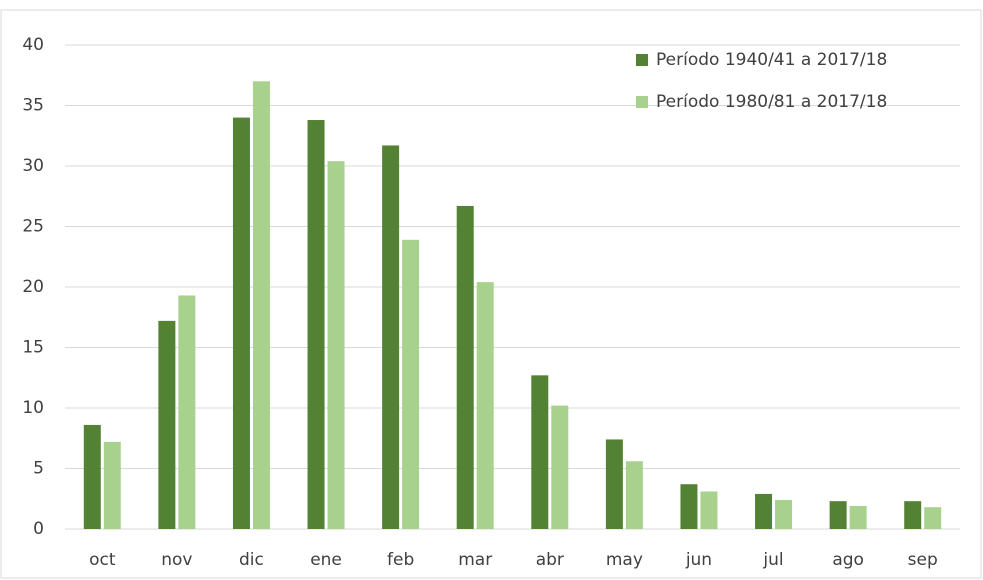 The width and height of the screenshot is (983, 580). Describe the element at coordinates (102, 560) in the screenshot. I see `x-tick-label: oct` at that location.